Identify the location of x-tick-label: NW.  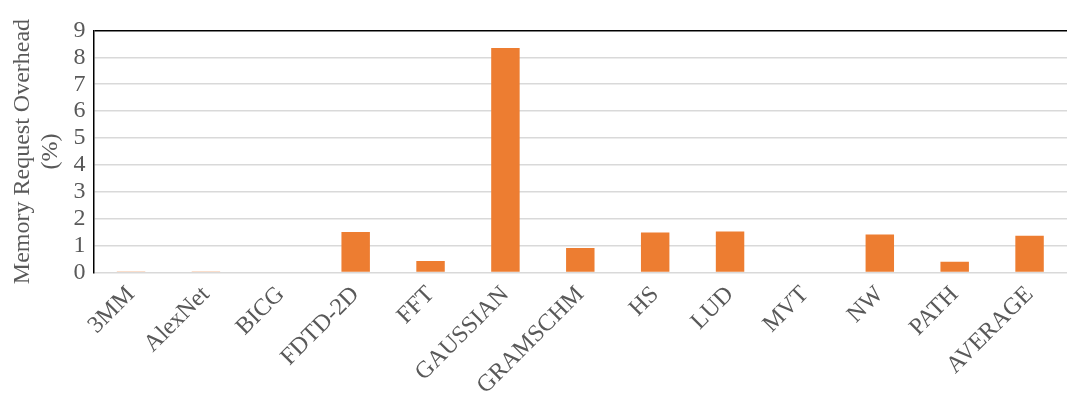
(865, 304).